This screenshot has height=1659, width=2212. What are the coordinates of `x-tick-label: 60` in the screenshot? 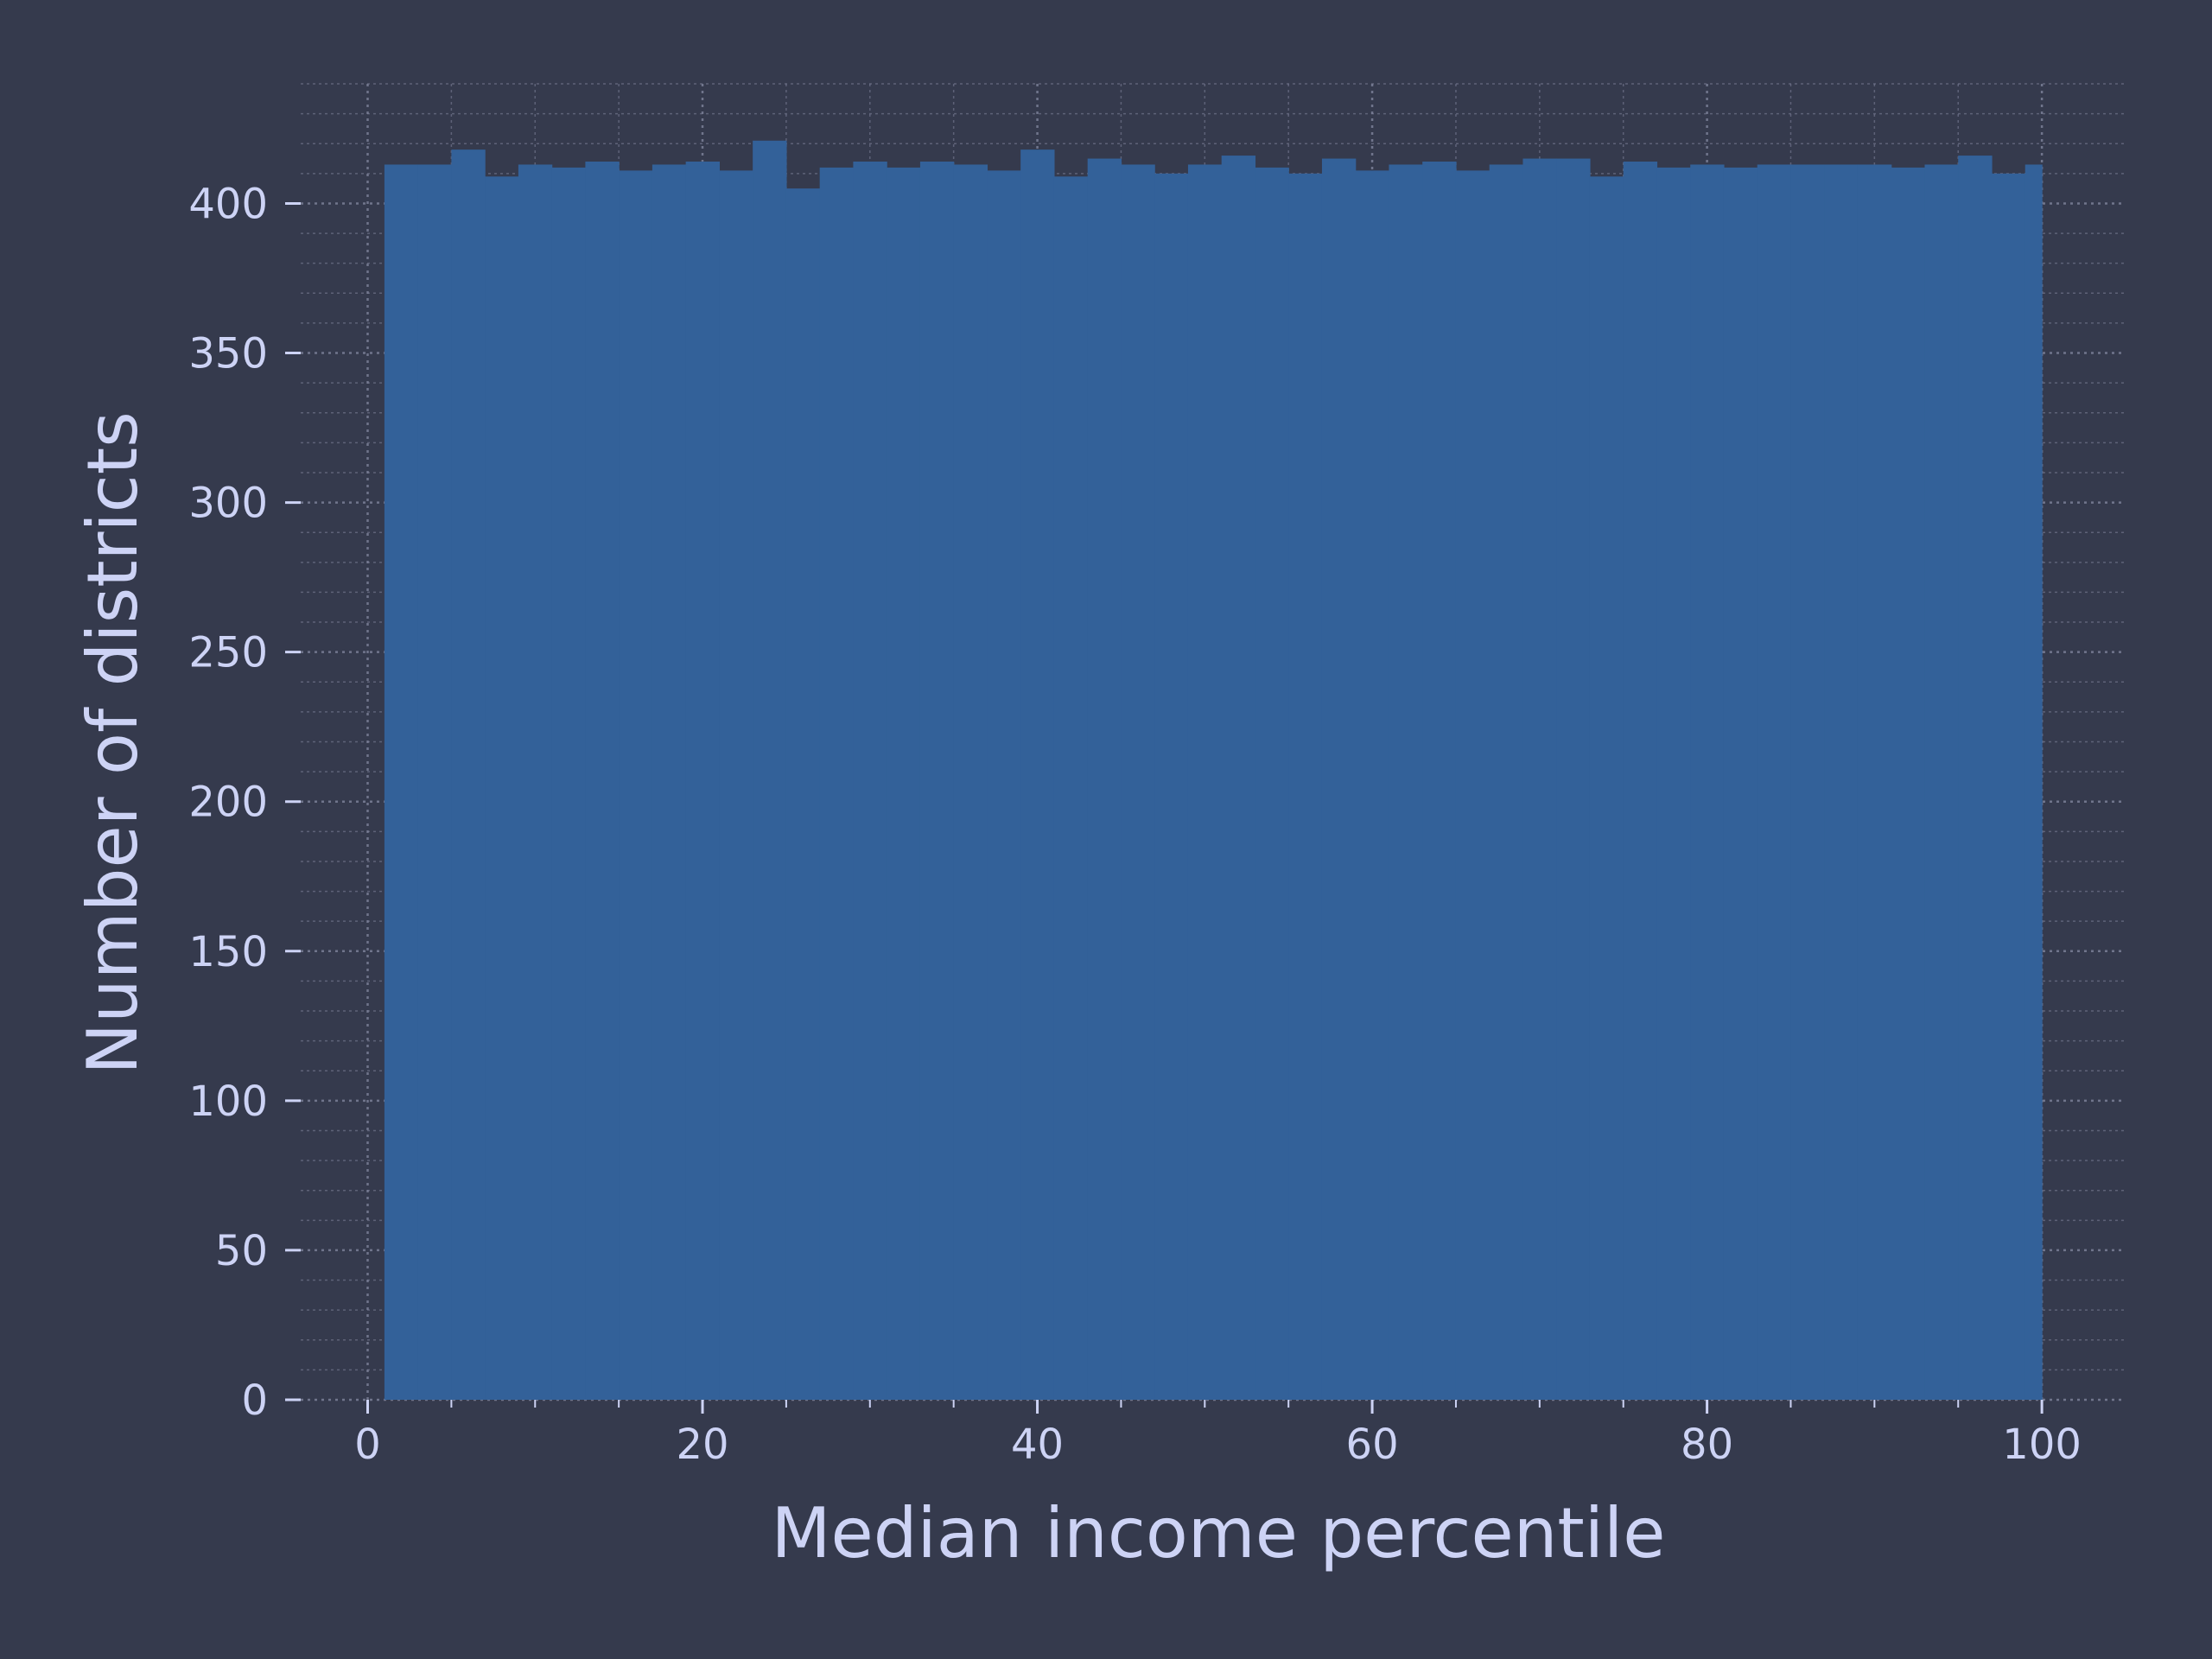 It's located at (1372, 1445).